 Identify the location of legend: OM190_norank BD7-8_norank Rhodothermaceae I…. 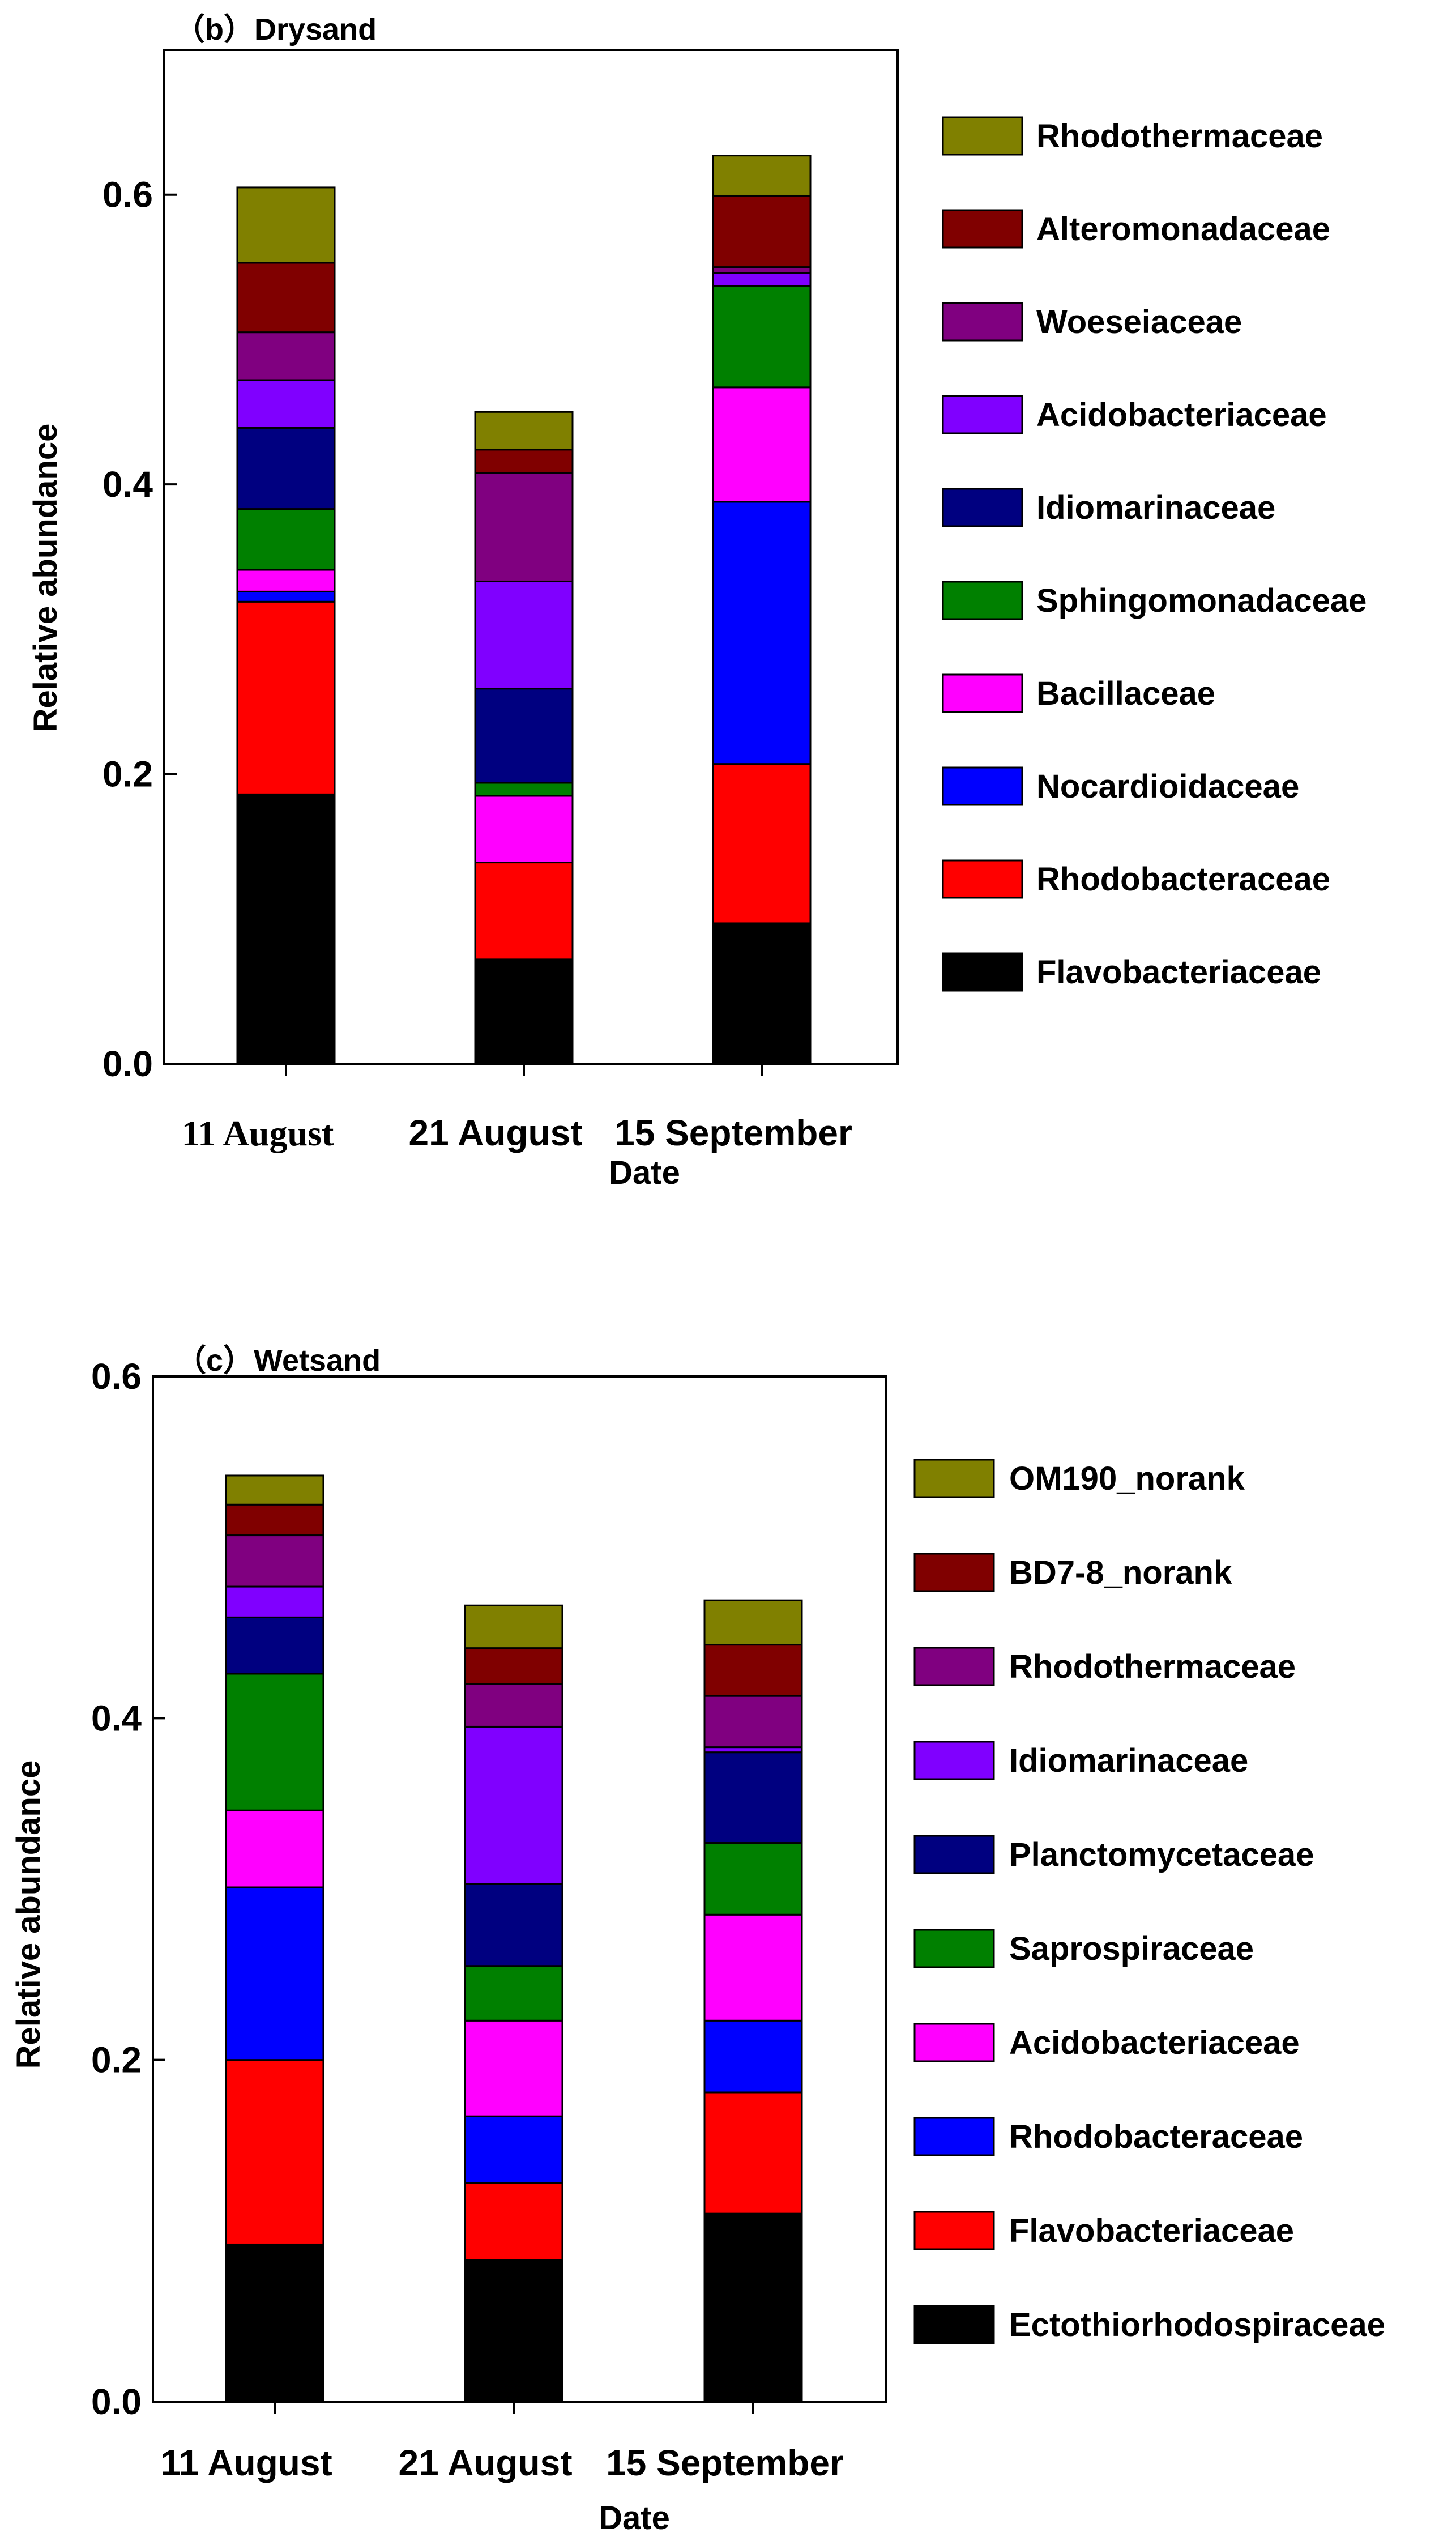
(1149, 1901).